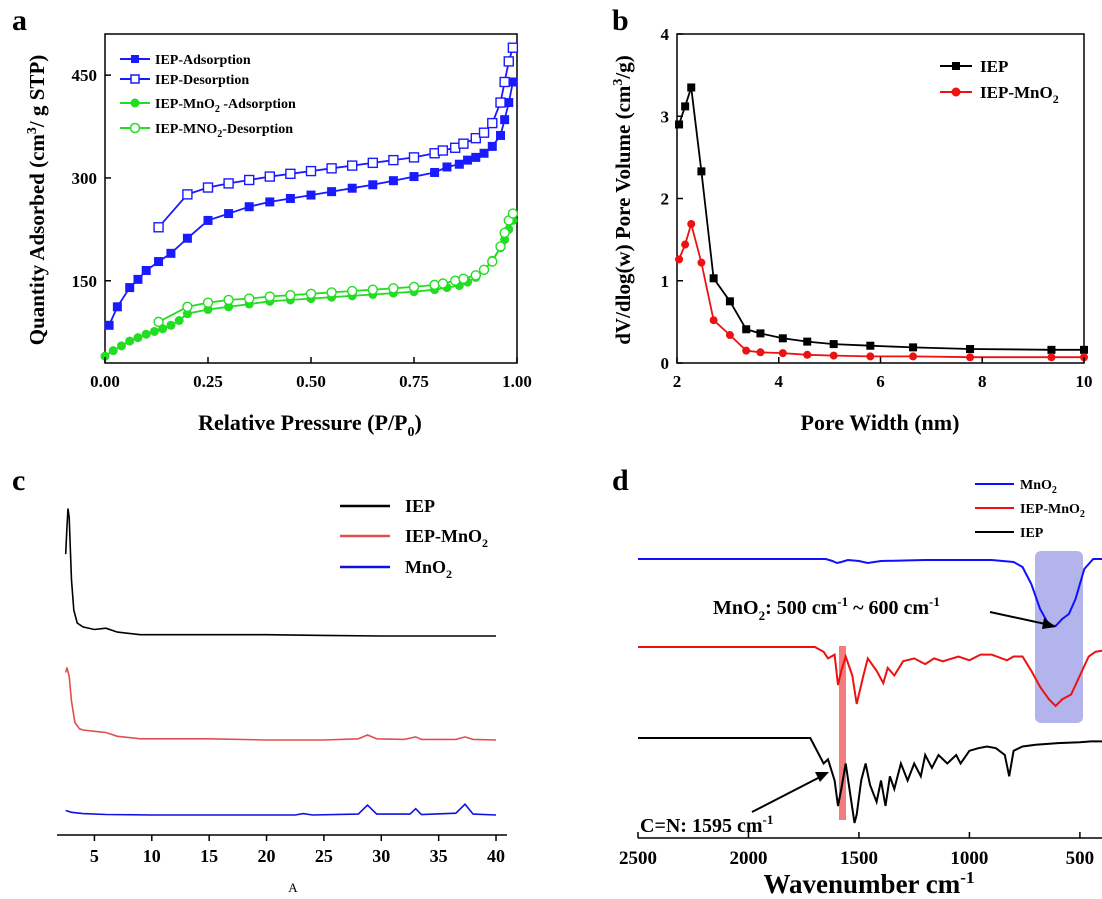  Describe the element at coordinates (85, 75) in the screenshot. I see `ytick-label-a-2: 450` at that location.